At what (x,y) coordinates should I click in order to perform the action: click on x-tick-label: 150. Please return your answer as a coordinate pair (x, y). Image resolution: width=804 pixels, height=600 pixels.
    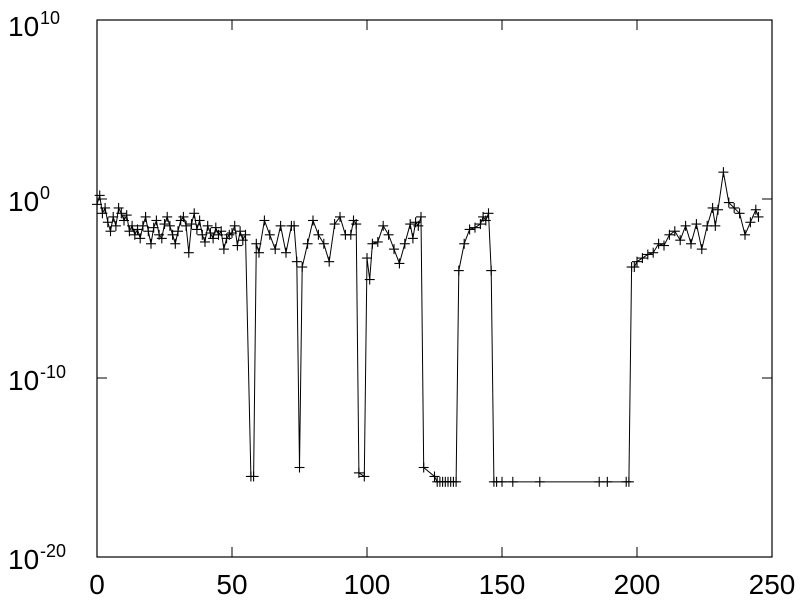
    Looking at the image, I should click on (502, 584).